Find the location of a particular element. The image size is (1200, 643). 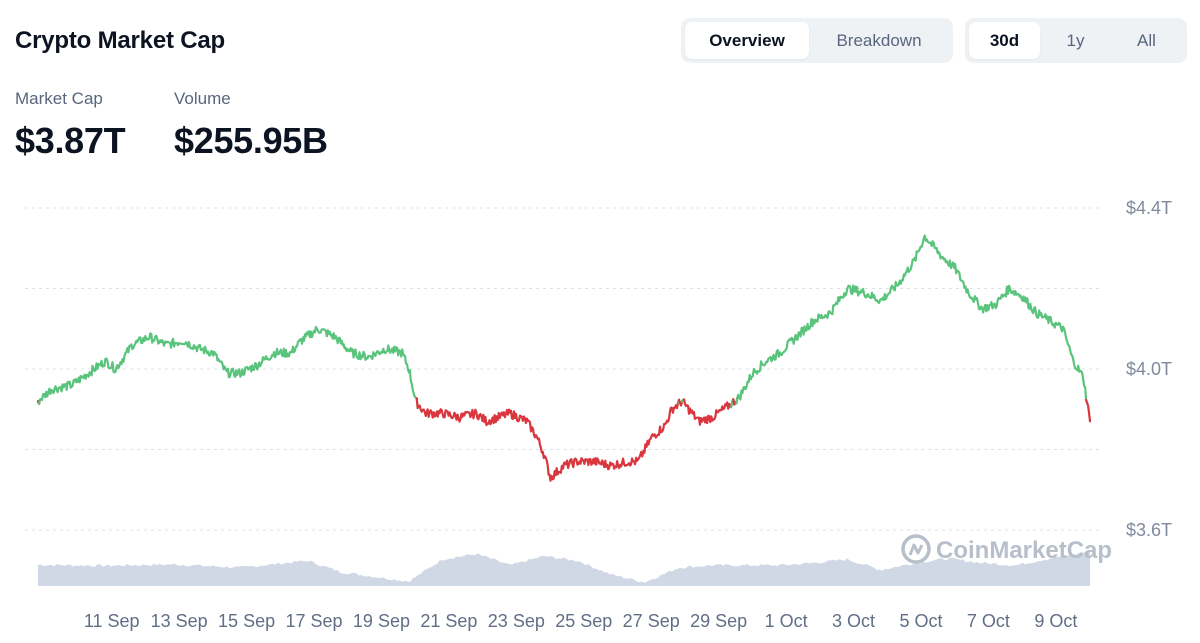

market-cap-value: $3.87T is located at coordinates (70, 140).